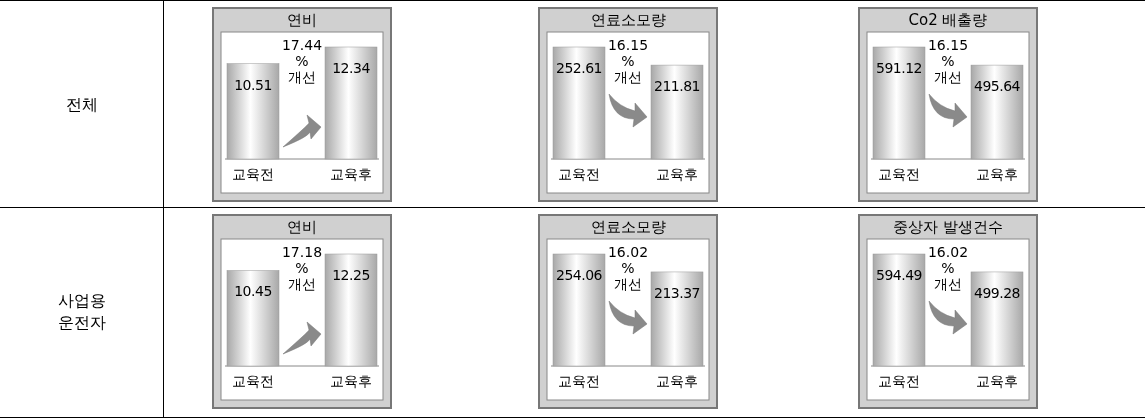  I want to click on data-label: 12.34, so click(351, 68).